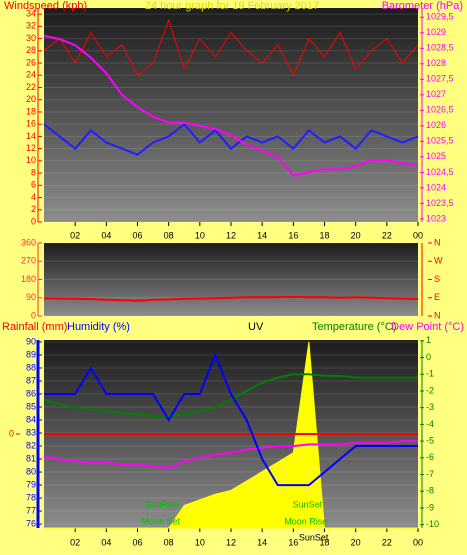 The width and height of the screenshot is (467, 555). What do you see at coordinates (231, 235) in the screenshot?
I see `x-tick-label: 12` at bounding box center [231, 235].